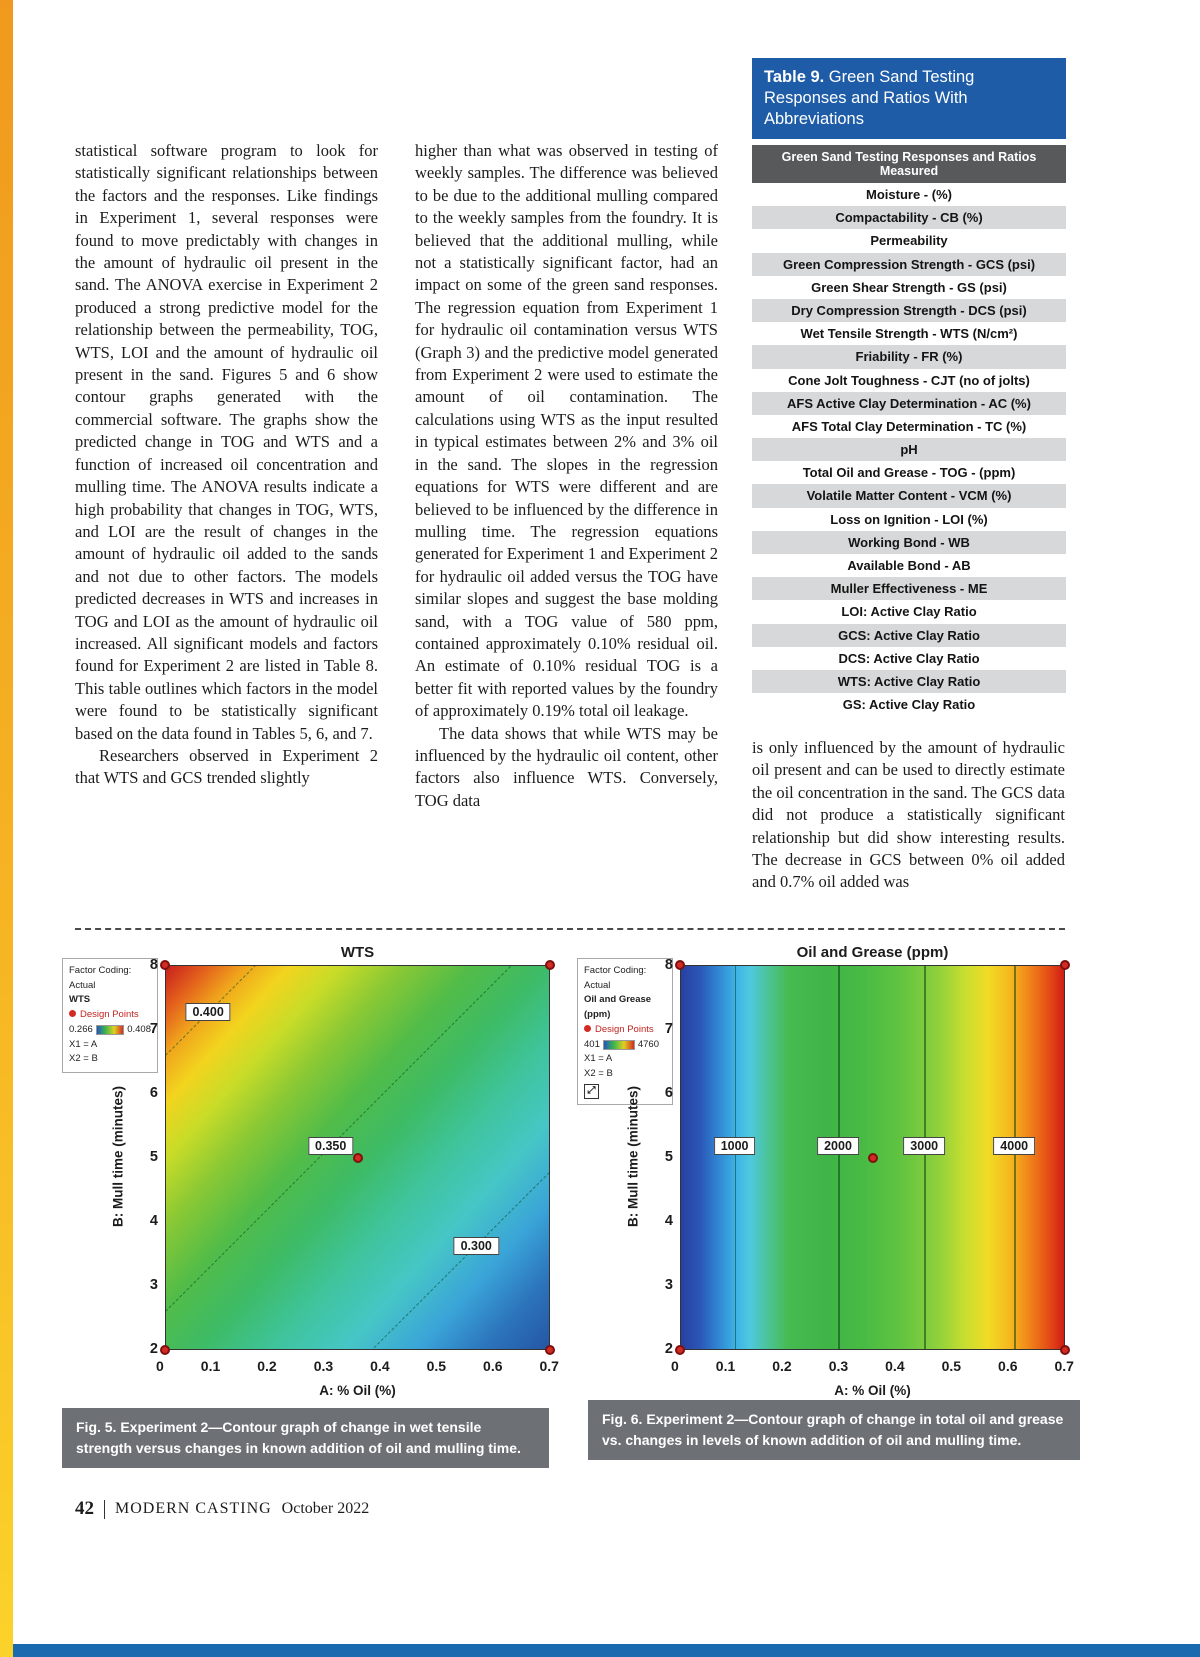 This screenshot has width=1200, height=1657. I want to click on axis-tick: 4, so click(668, 1221).